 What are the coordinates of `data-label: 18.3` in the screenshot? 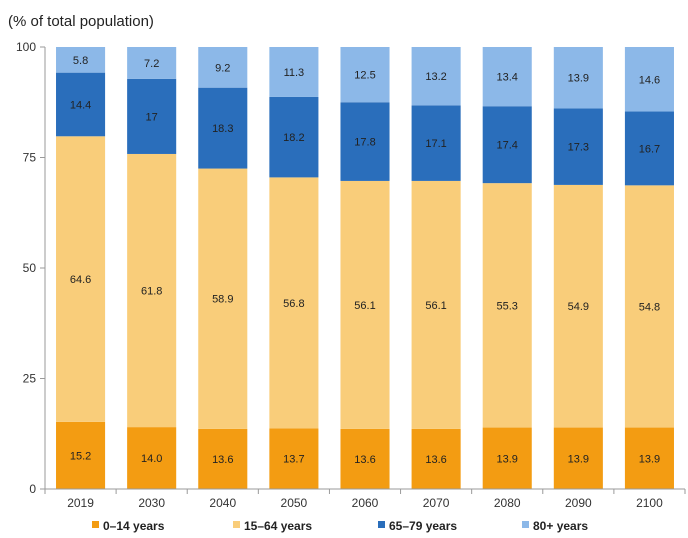 It's located at (222, 129).